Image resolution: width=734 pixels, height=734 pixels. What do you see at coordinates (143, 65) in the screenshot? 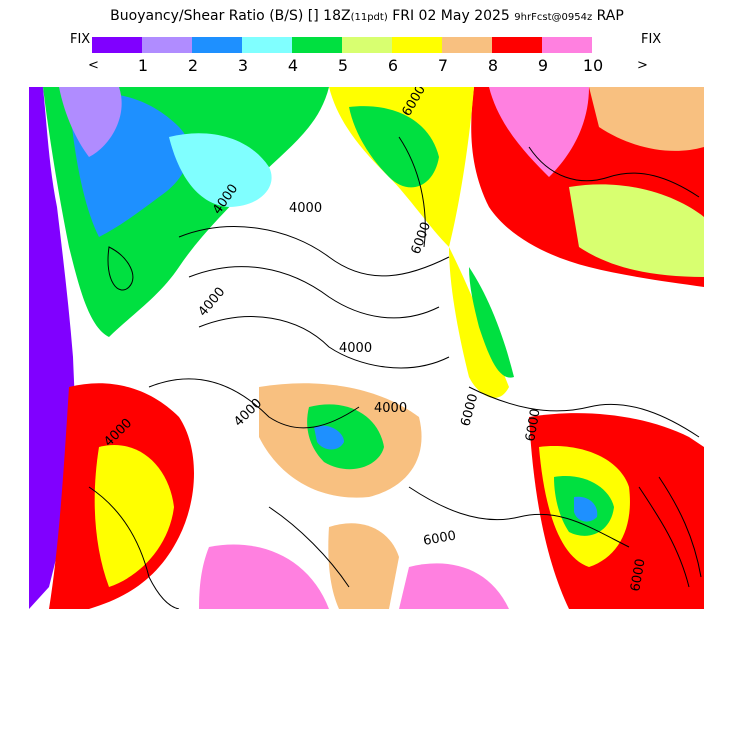
I see `legend-tick: 1` at bounding box center [143, 65].